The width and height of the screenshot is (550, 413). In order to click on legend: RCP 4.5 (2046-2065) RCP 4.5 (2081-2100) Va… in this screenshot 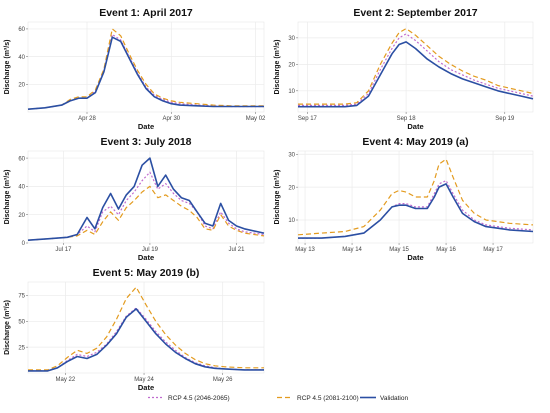, I will do `click(278, 398)`.